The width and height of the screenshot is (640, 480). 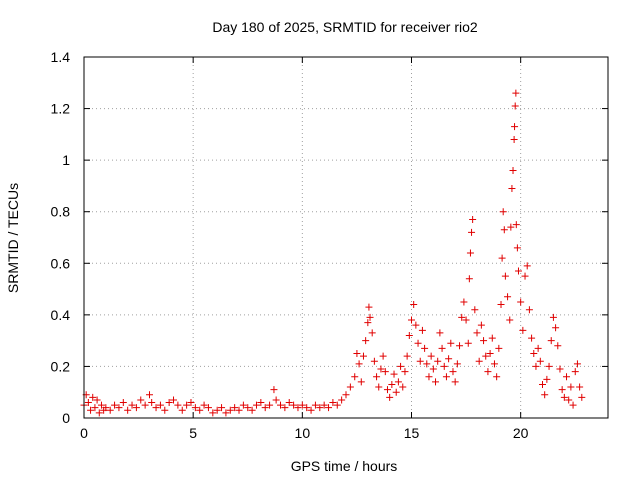 I want to click on x-tick-label: 5, so click(x=193, y=433).